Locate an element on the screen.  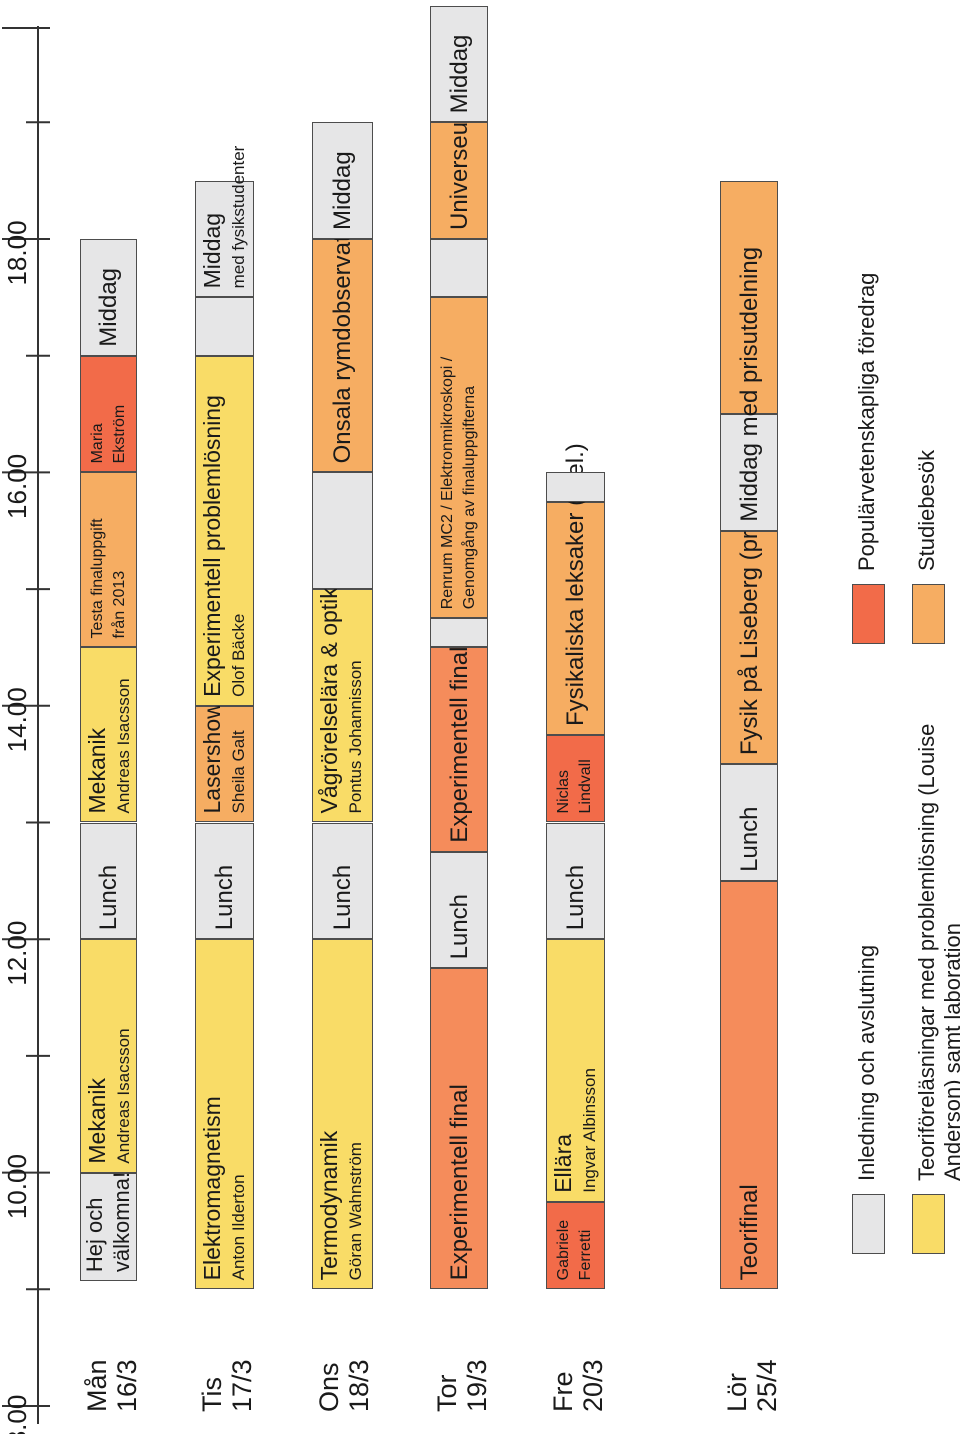
day-name: Mån is located at coordinates (97, 1385).